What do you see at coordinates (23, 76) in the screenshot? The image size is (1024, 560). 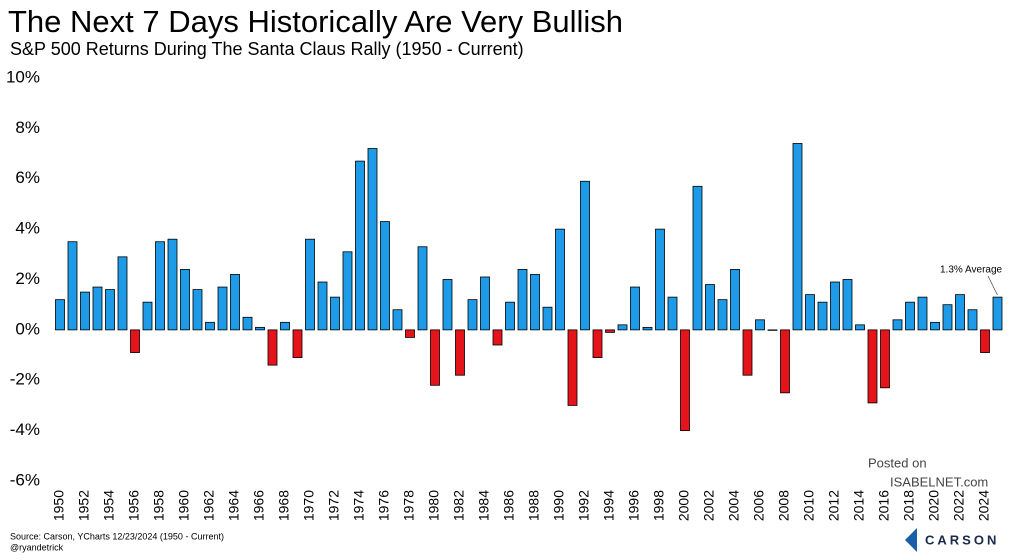 I see `y-tick-label: 10%` at bounding box center [23, 76].